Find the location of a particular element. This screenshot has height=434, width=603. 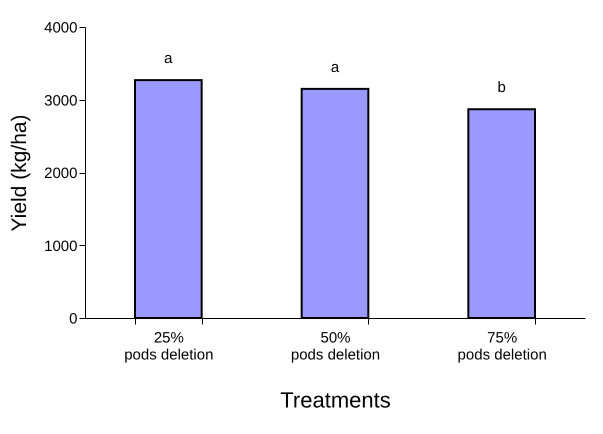

y-tick-label: 2000 is located at coordinates (61, 173).